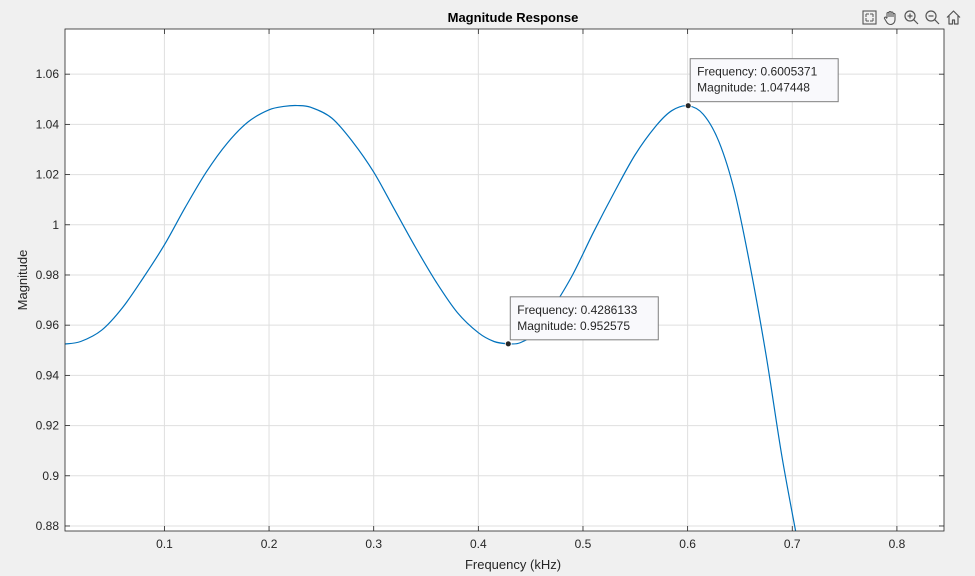 This screenshot has height=576, width=975. Describe the element at coordinates (269, 544) in the screenshot. I see `x-tick-label: 0.2` at that location.